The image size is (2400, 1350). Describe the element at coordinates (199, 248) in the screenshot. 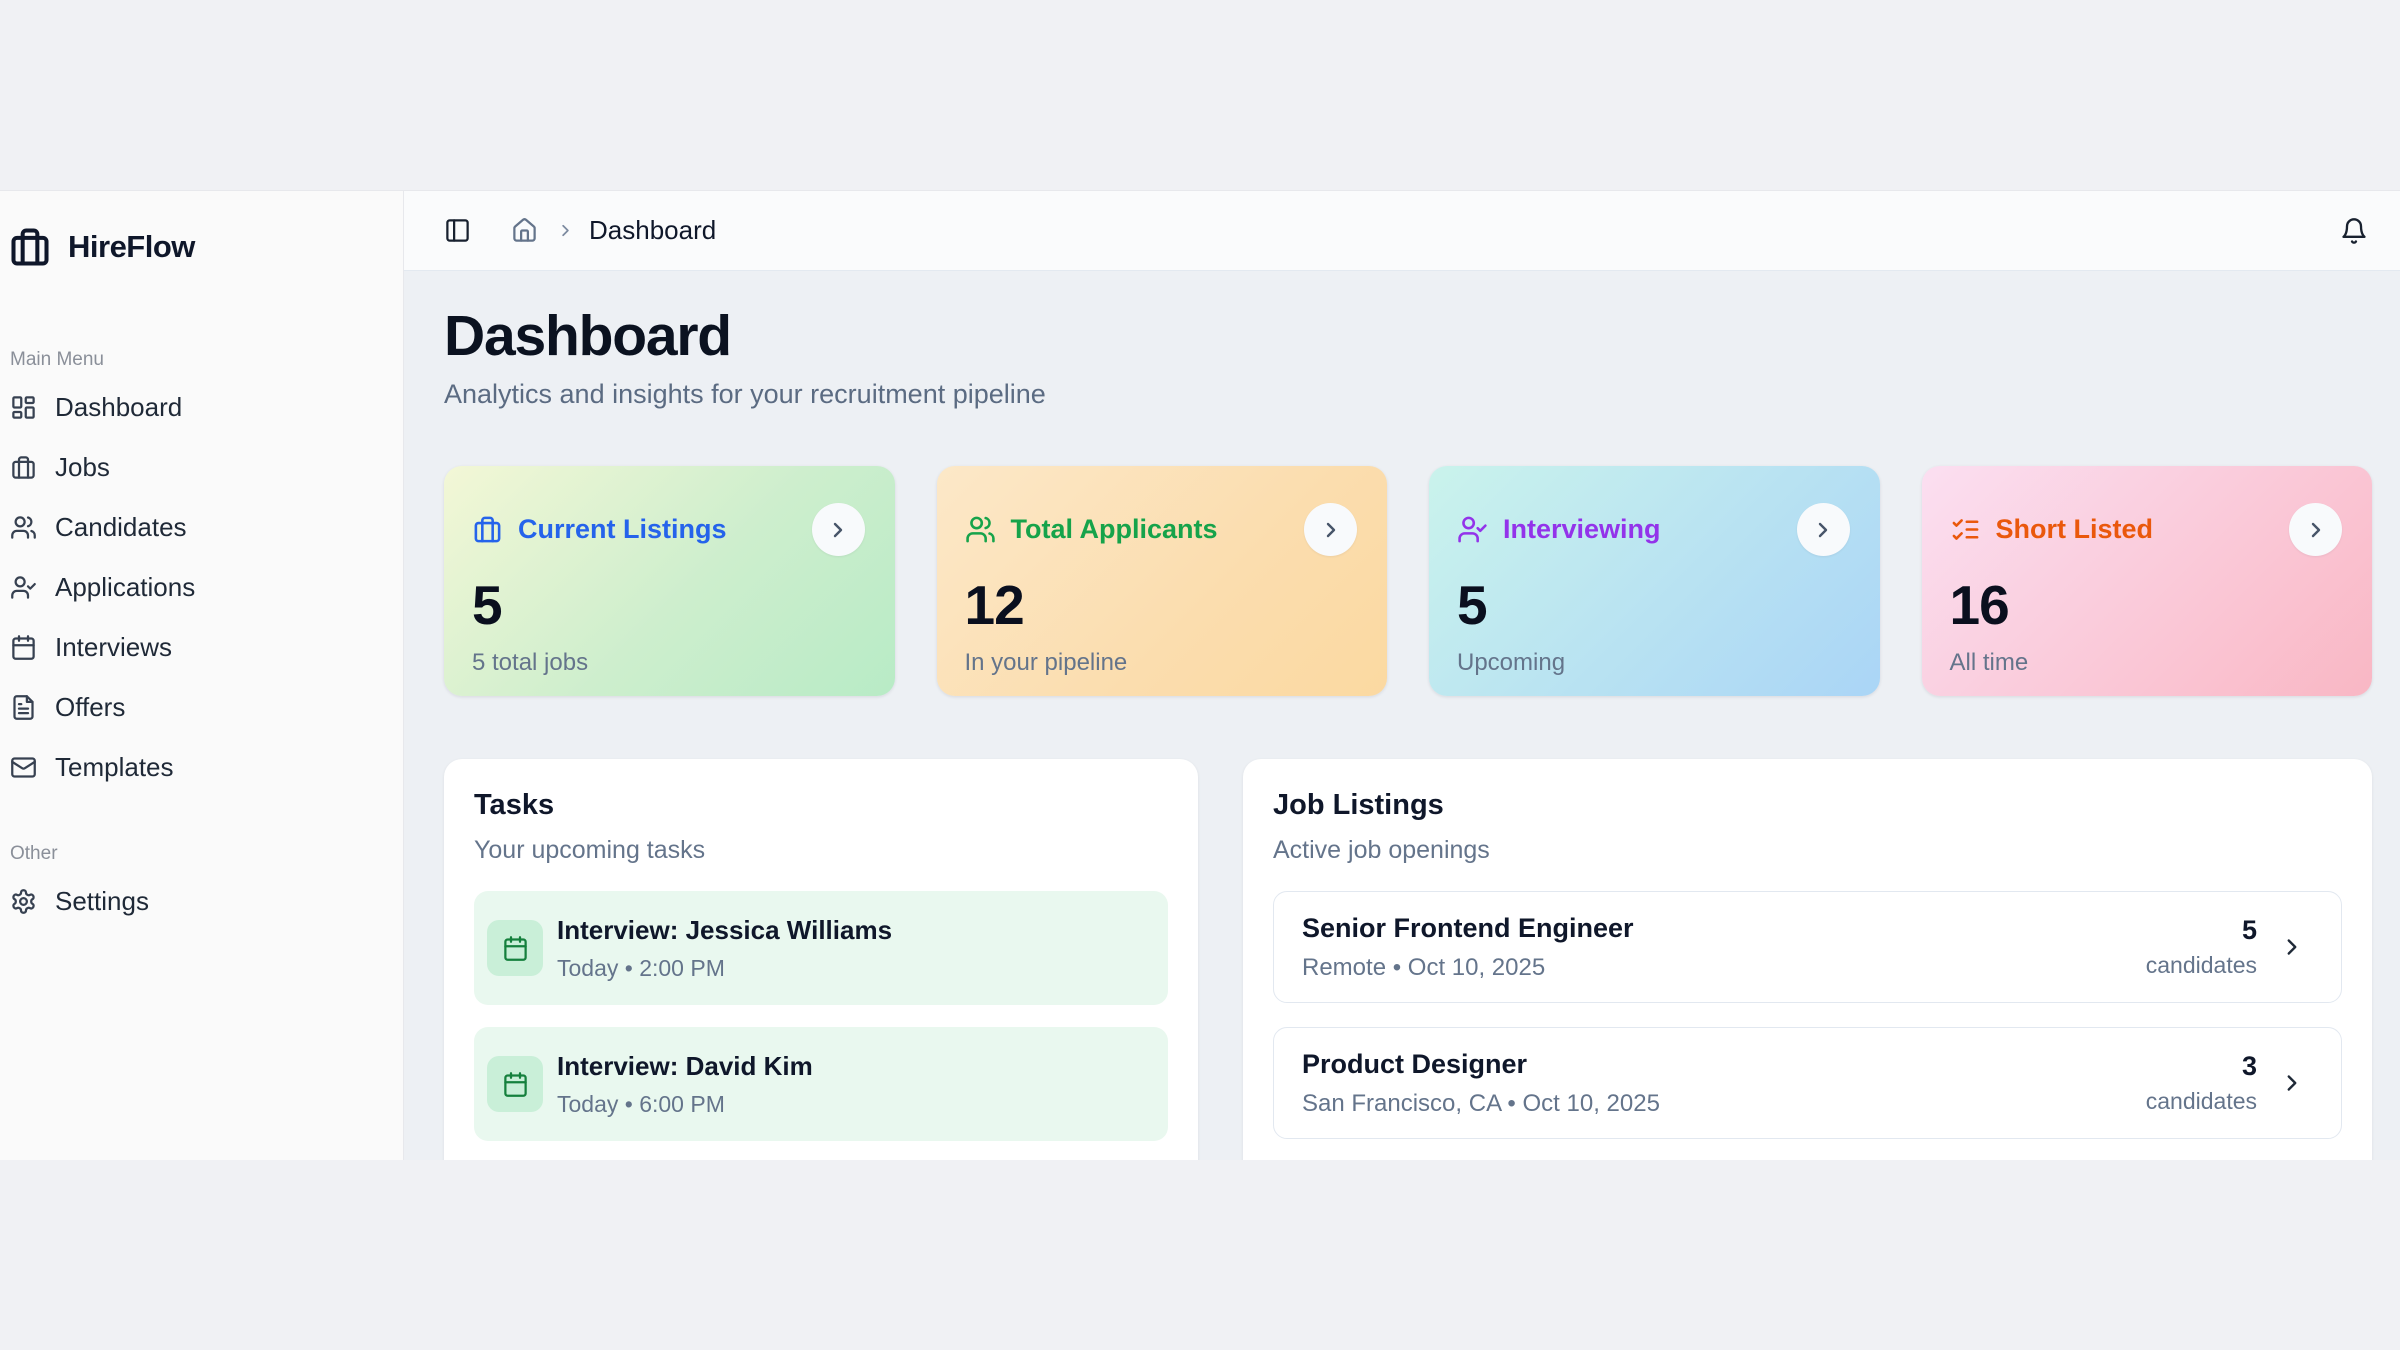

I see `brand-logo: HireFlow` at that location.